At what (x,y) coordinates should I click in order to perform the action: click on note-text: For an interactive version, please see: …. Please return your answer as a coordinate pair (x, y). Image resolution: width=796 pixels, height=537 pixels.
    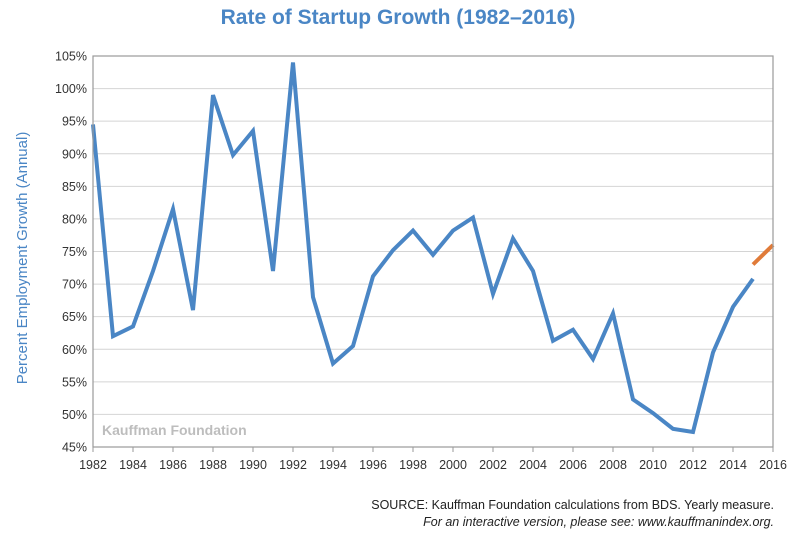
    Looking at the image, I should click on (598, 522).